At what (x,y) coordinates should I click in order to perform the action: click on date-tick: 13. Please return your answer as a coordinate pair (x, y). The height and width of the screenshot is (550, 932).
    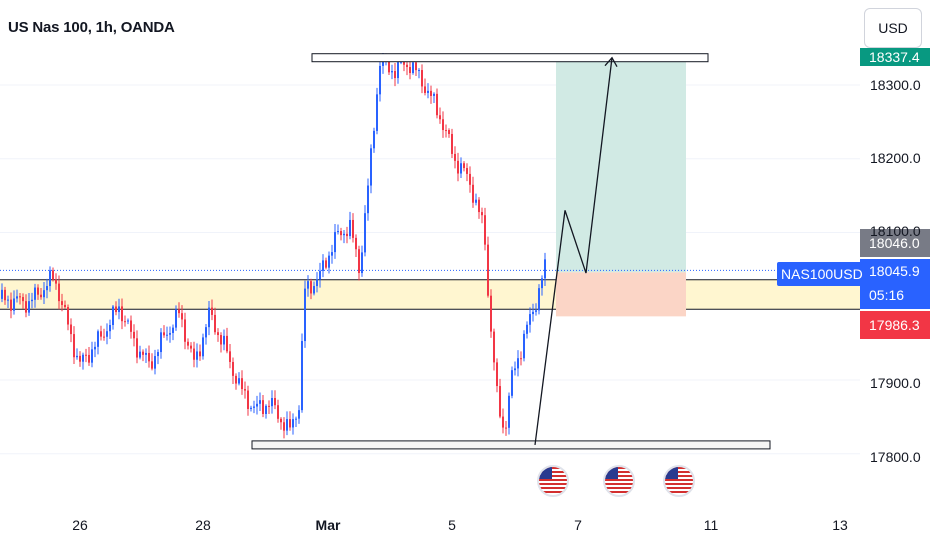
    Looking at the image, I should click on (840, 525).